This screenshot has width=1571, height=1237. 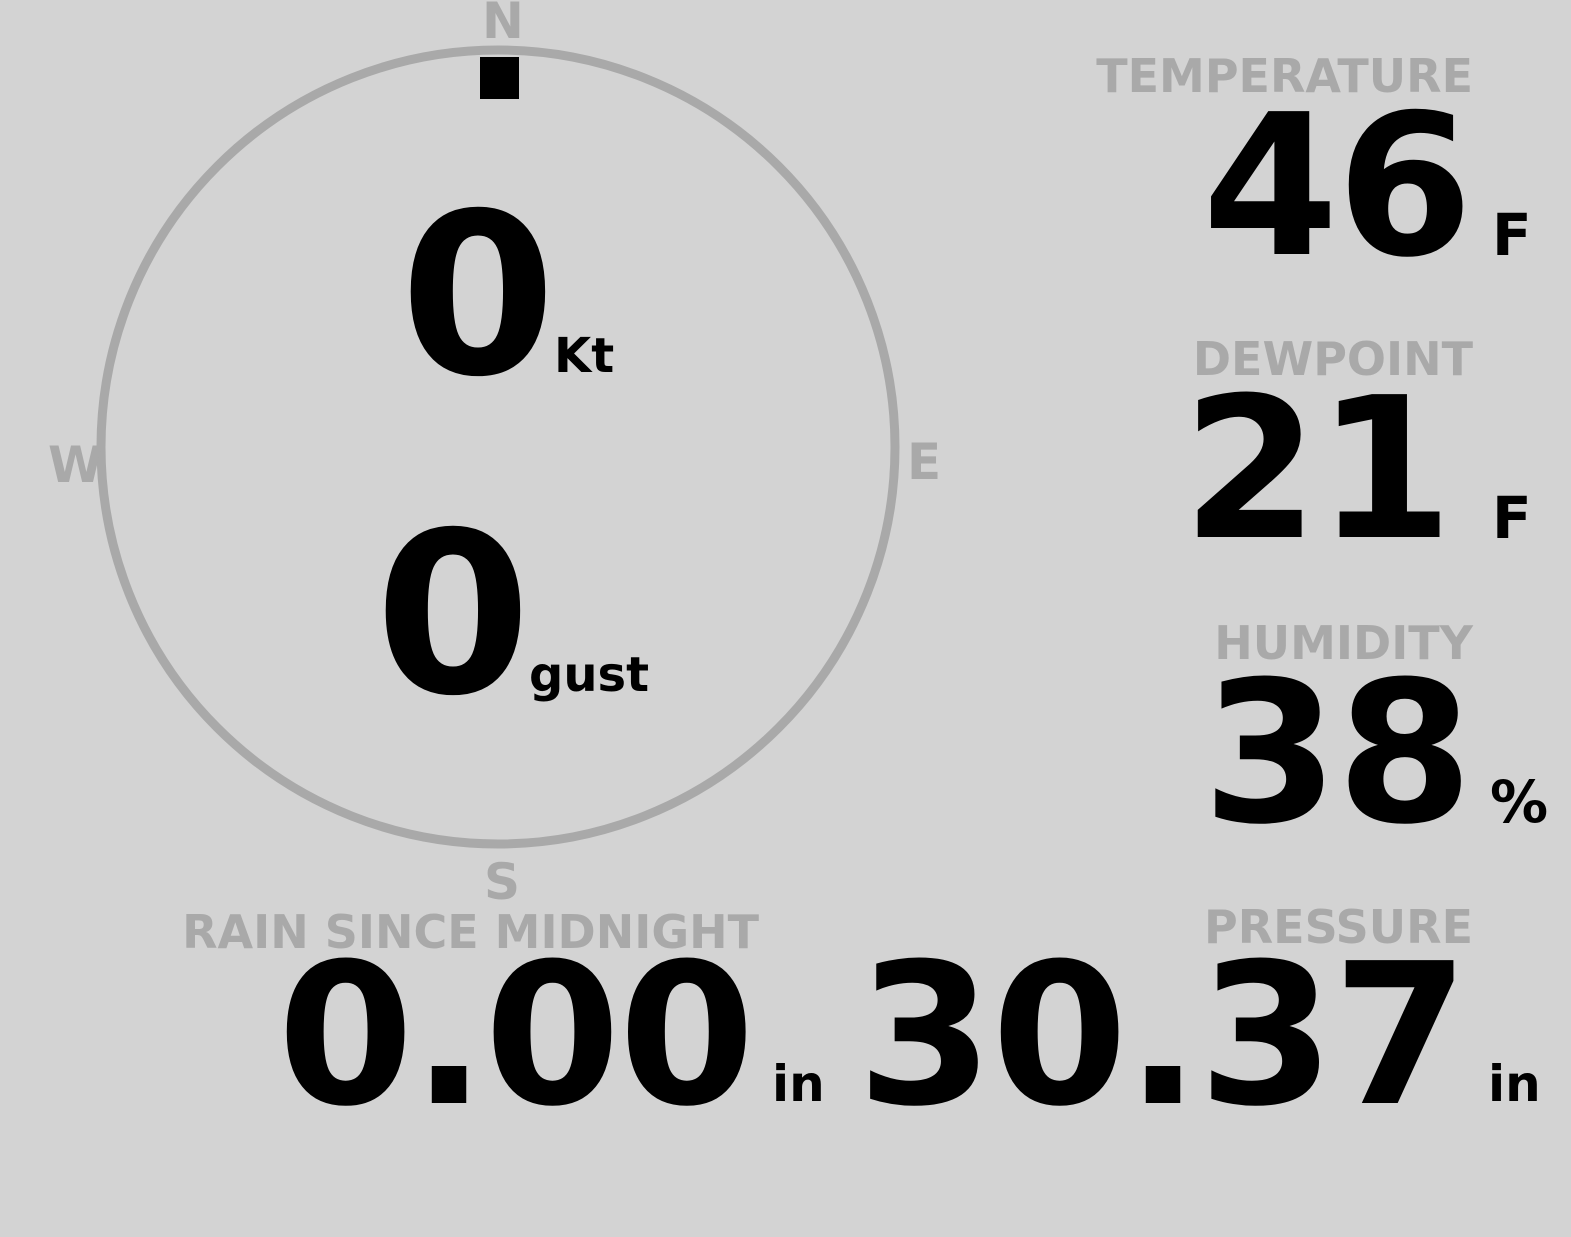 What do you see at coordinates (499, 78) in the screenshot?
I see `wind-direction-indicator` at bounding box center [499, 78].